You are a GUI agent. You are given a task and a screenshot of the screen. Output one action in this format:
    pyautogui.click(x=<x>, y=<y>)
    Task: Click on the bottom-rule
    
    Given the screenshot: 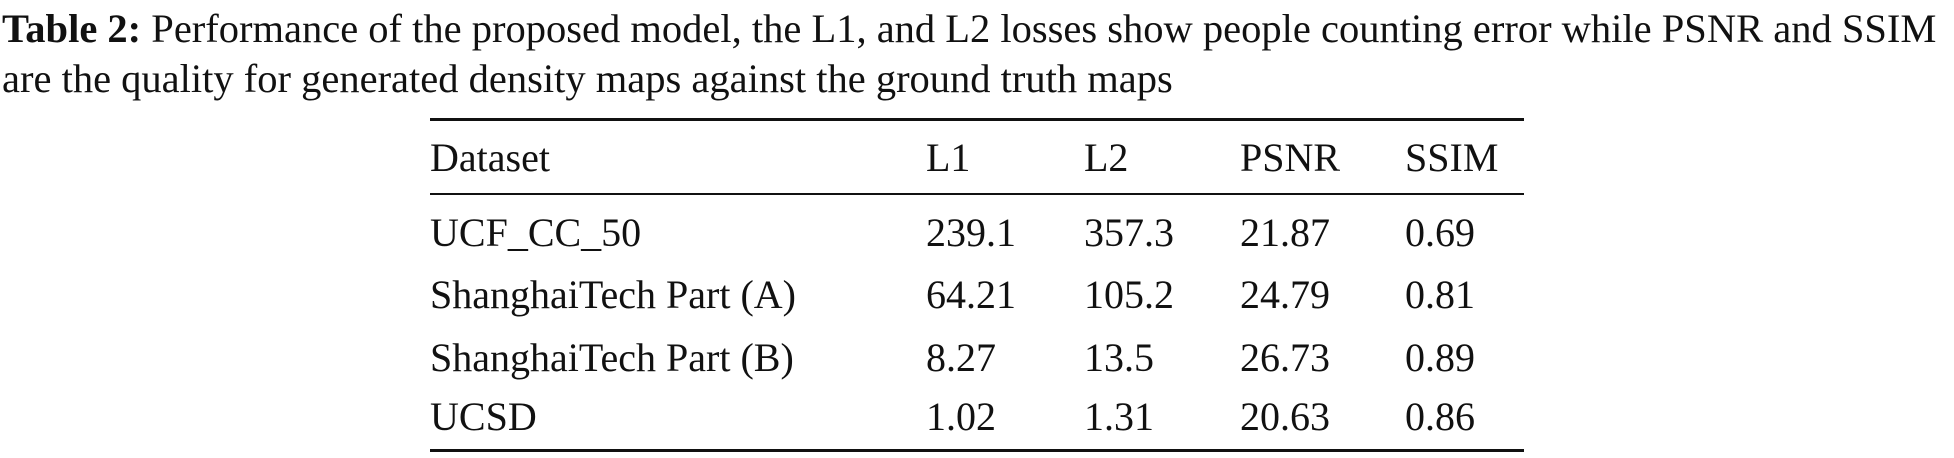 What is the action you would take?
    pyautogui.click(x=977, y=450)
    